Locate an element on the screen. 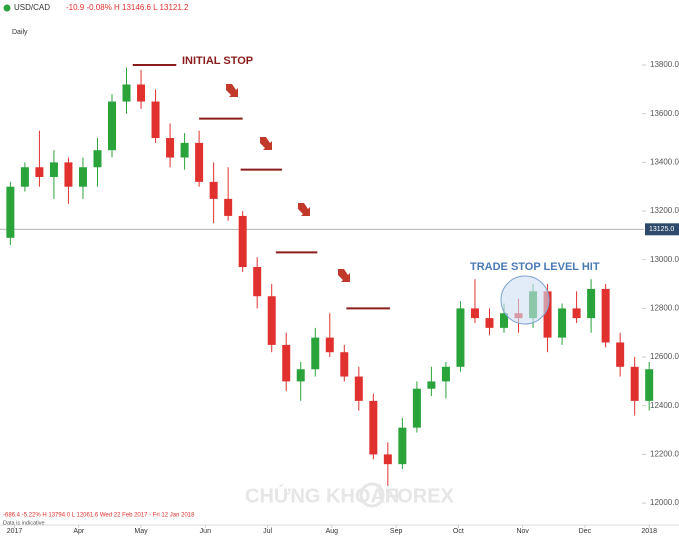 The image size is (679, 536). x-tick-label: 2018 is located at coordinates (649, 531).